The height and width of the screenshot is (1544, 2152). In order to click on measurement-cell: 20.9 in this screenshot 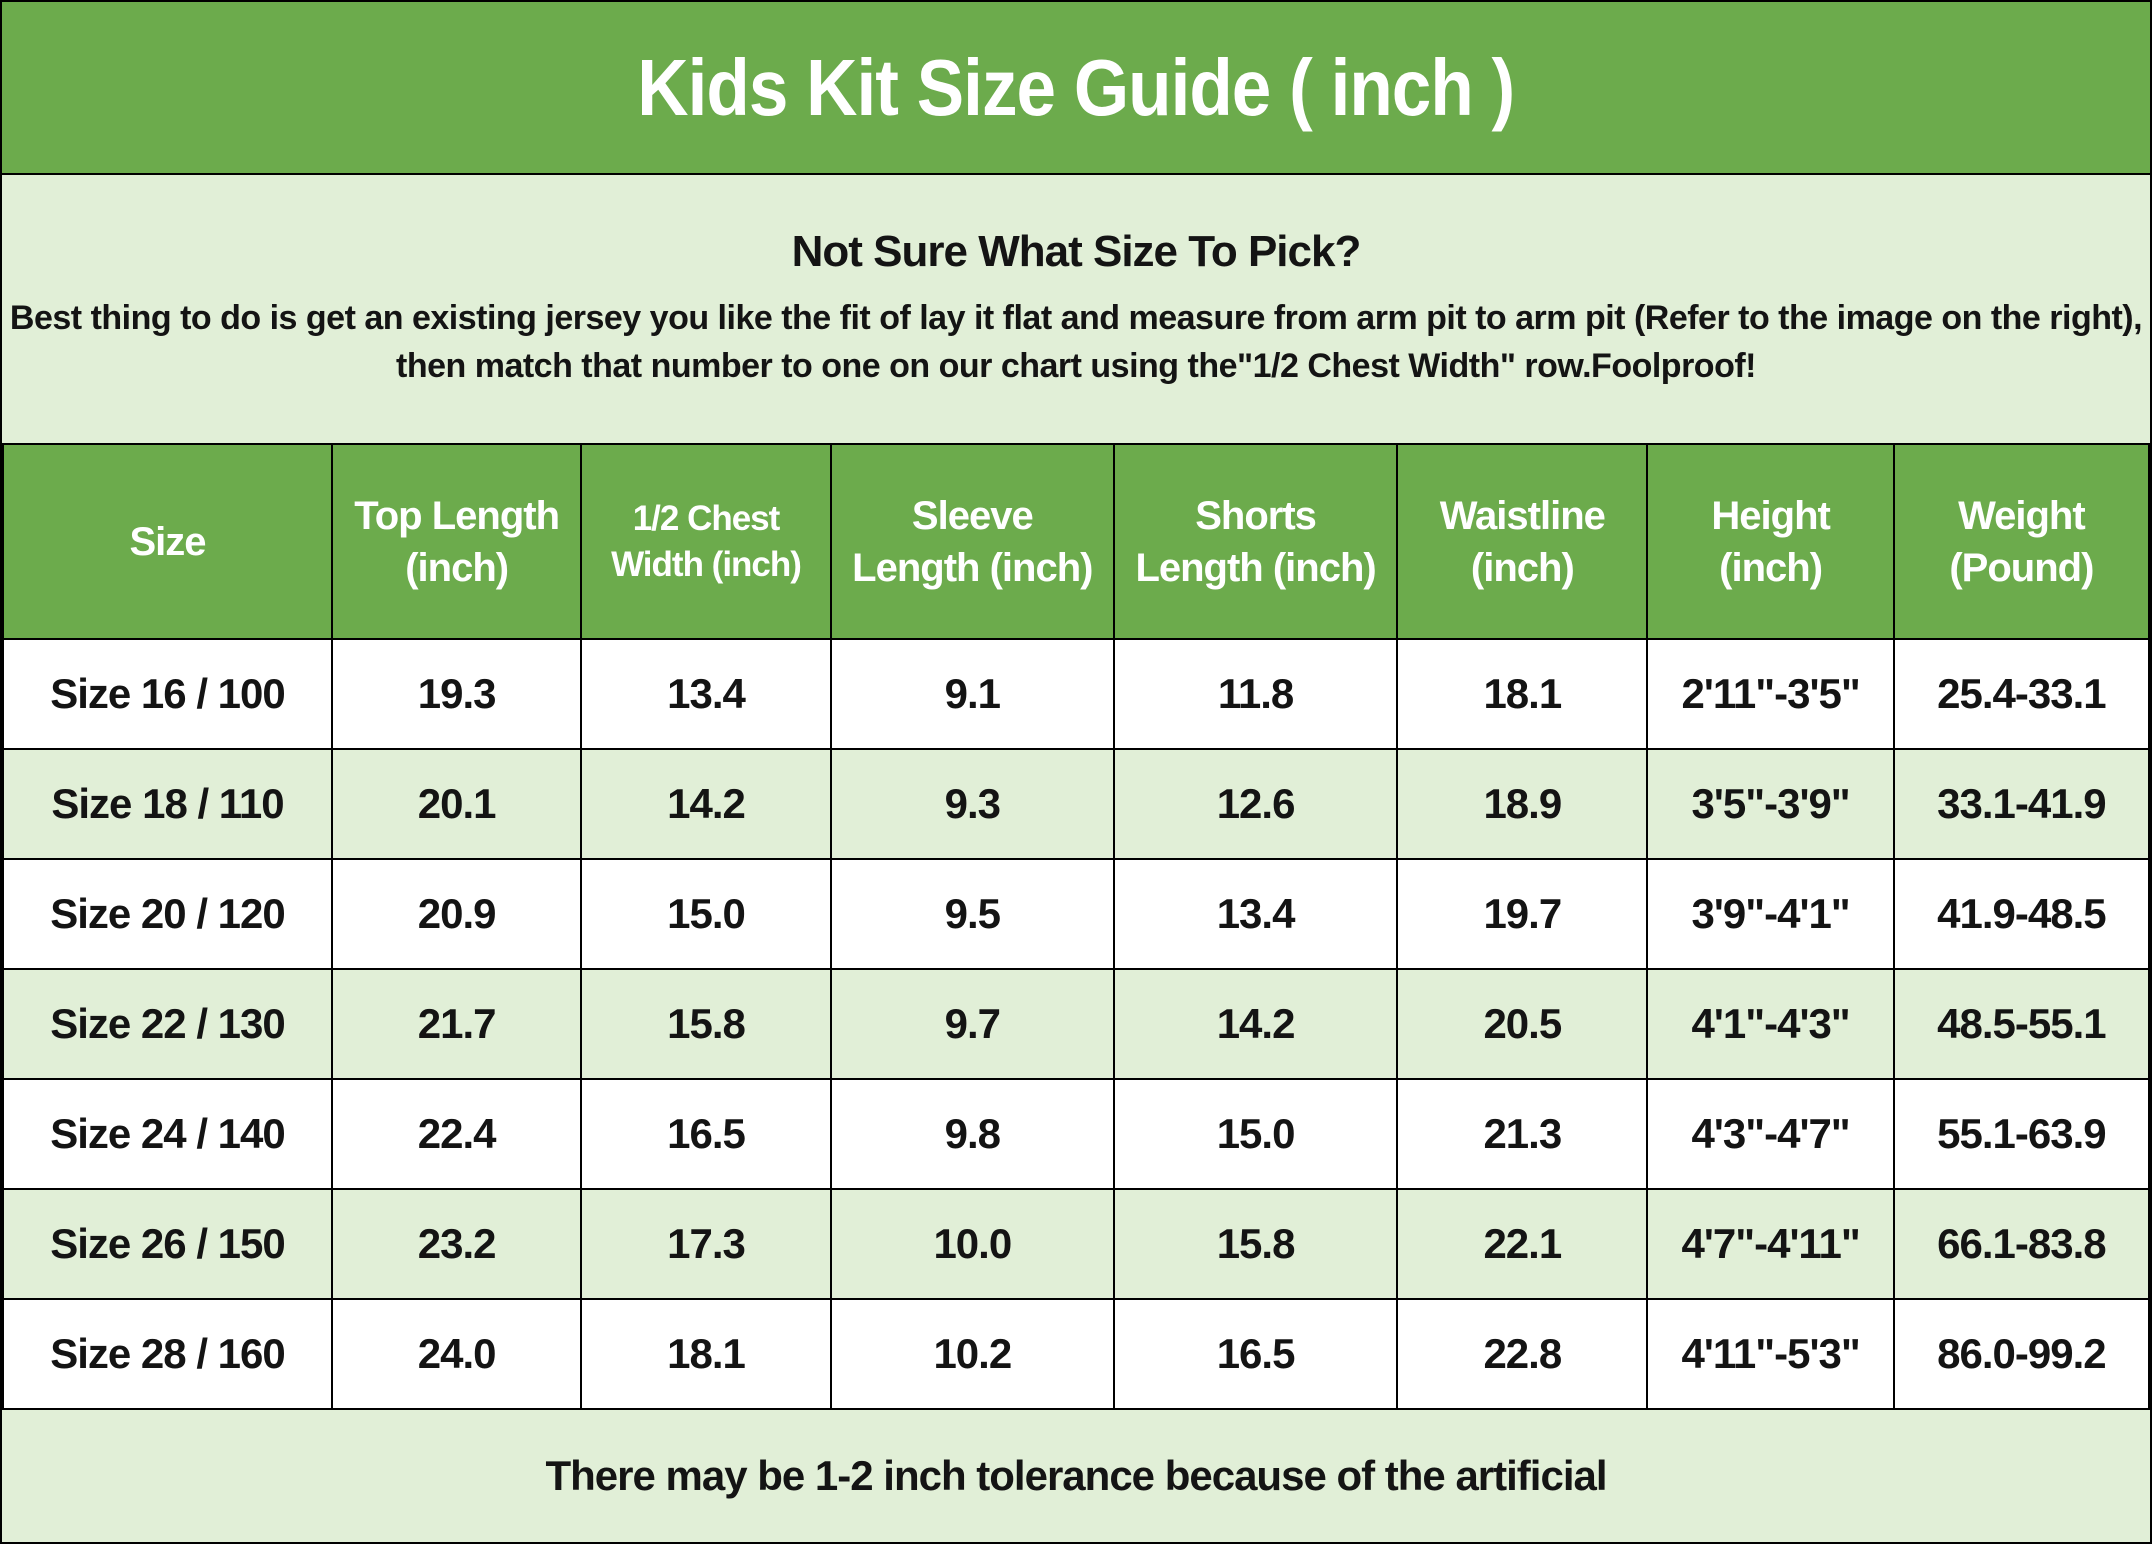, I will do `click(456, 914)`.